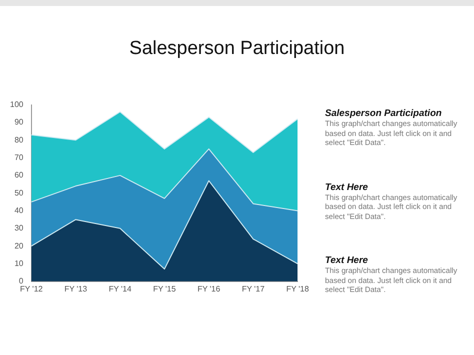 This screenshot has width=474, height=355. Describe the element at coordinates (164, 289) in the screenshot. I see `x-tick-label: FY '15` at that location.